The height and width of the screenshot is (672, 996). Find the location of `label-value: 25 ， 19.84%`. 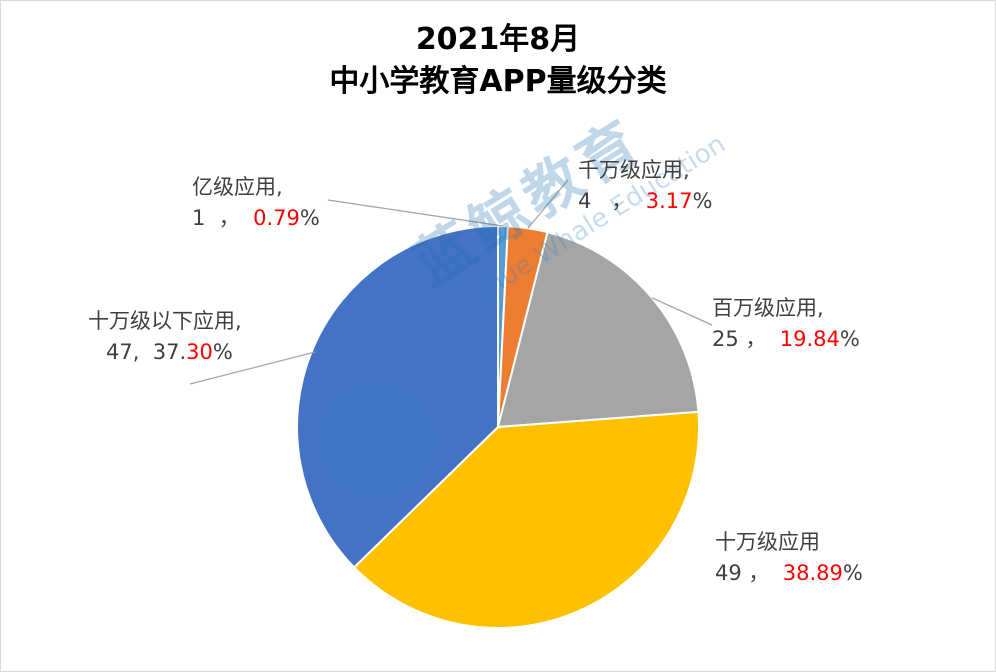

label-value: 25 ， 19.84% is located at coordinates (786, 339).